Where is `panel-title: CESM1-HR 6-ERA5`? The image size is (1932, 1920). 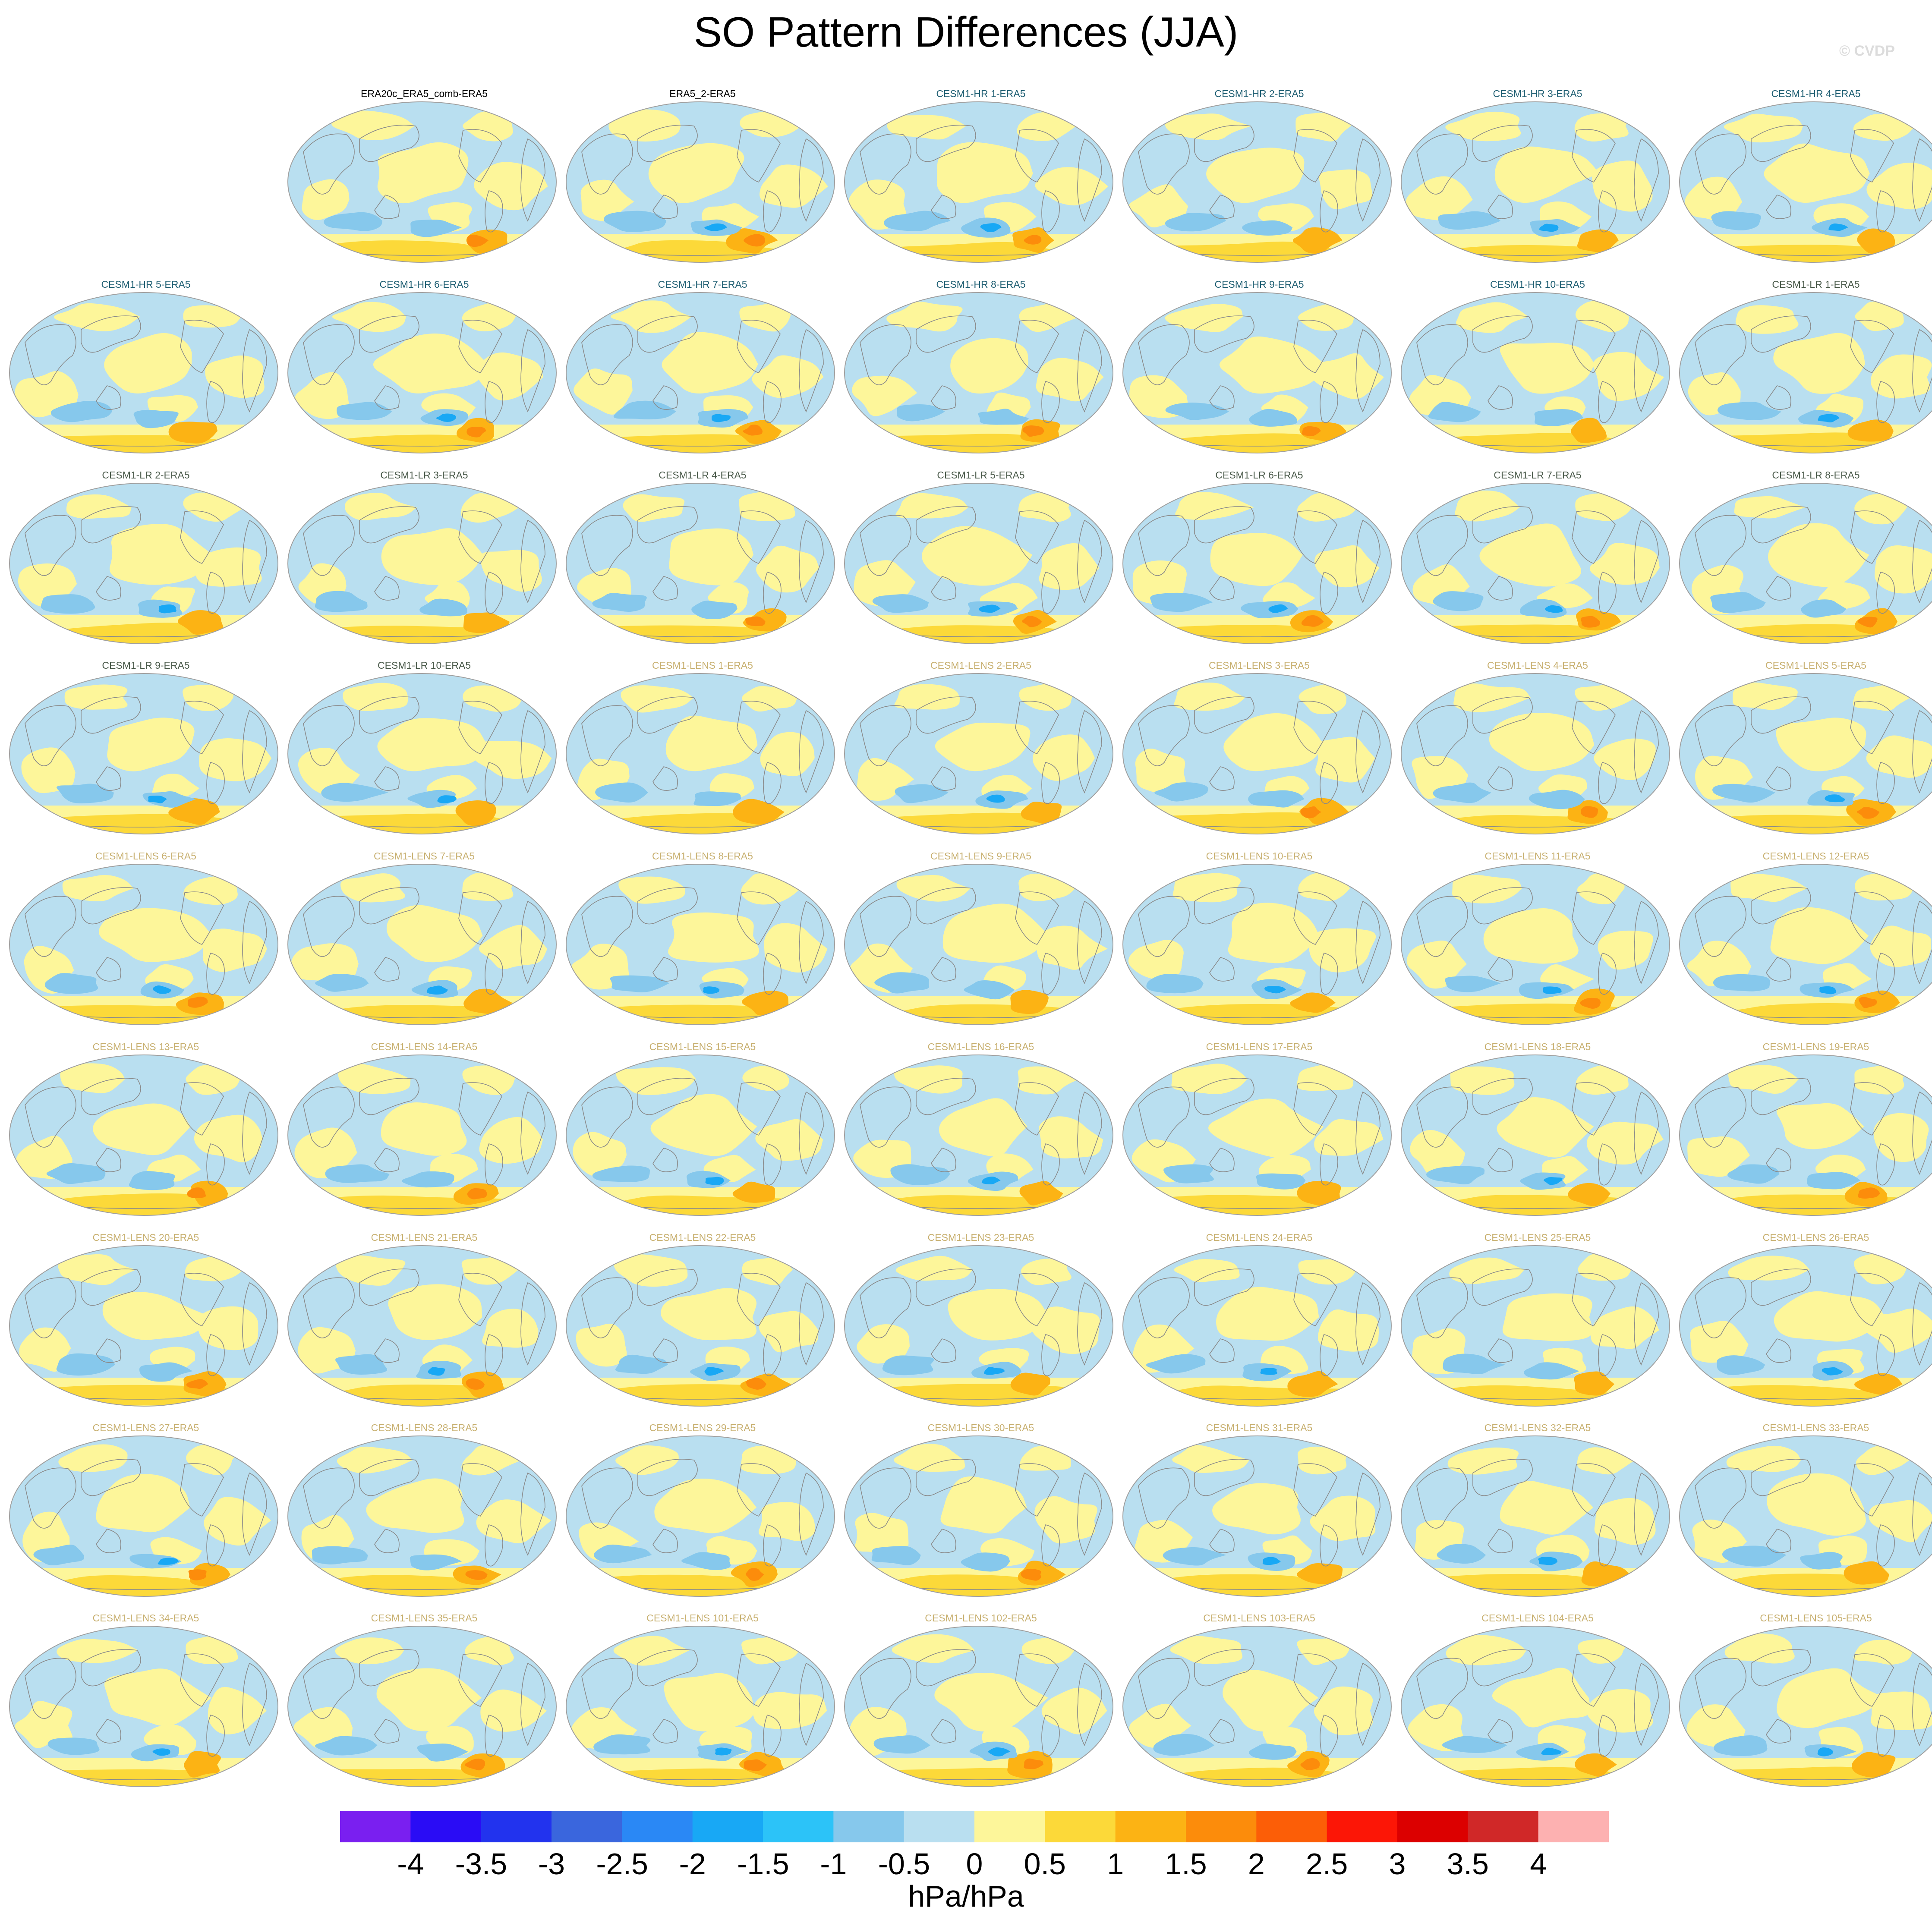 panel-title: CESM1-HR 6-ERA5 is located at coordinates (424, 284).